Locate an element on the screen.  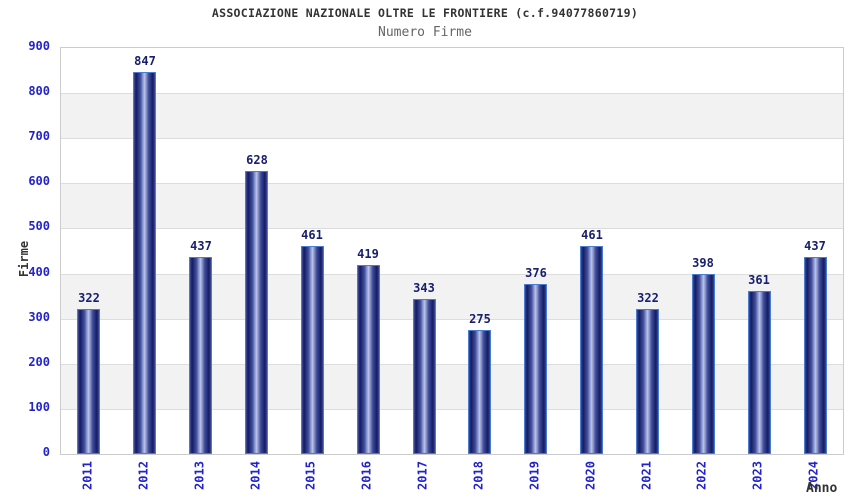
x-tick-label-2017: 2017 is located at coordinates (422, 475).